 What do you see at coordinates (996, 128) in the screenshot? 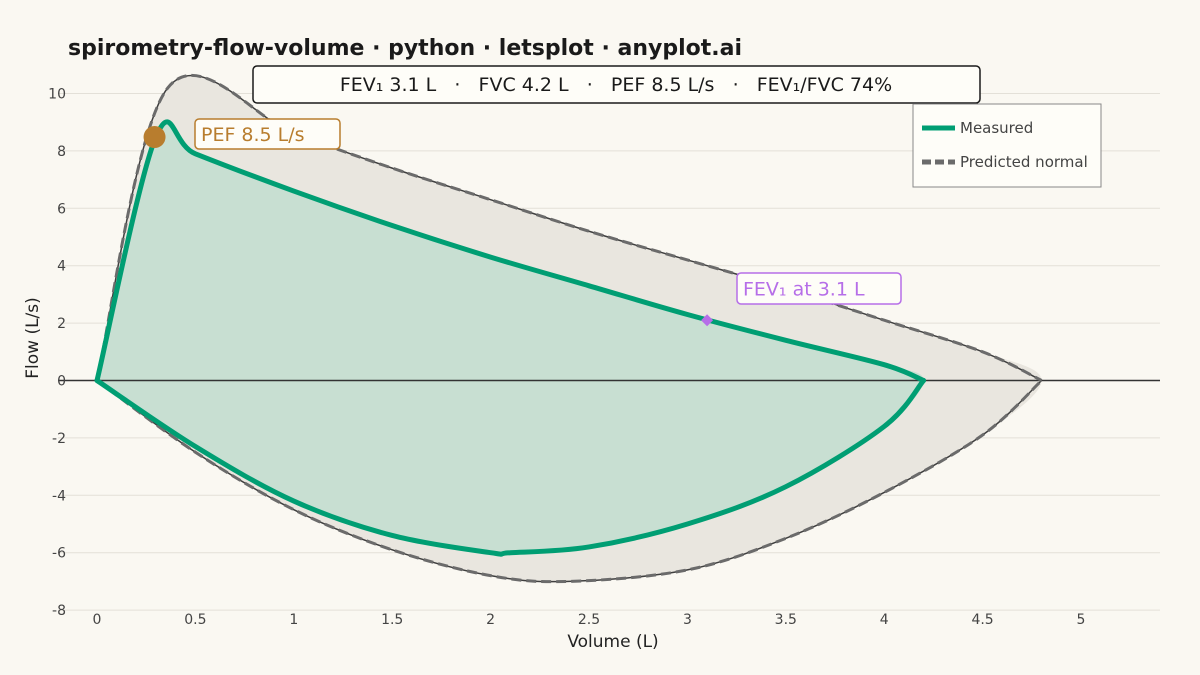
I see `legend-label-measured: Measured` at bounding box center [996, 128].